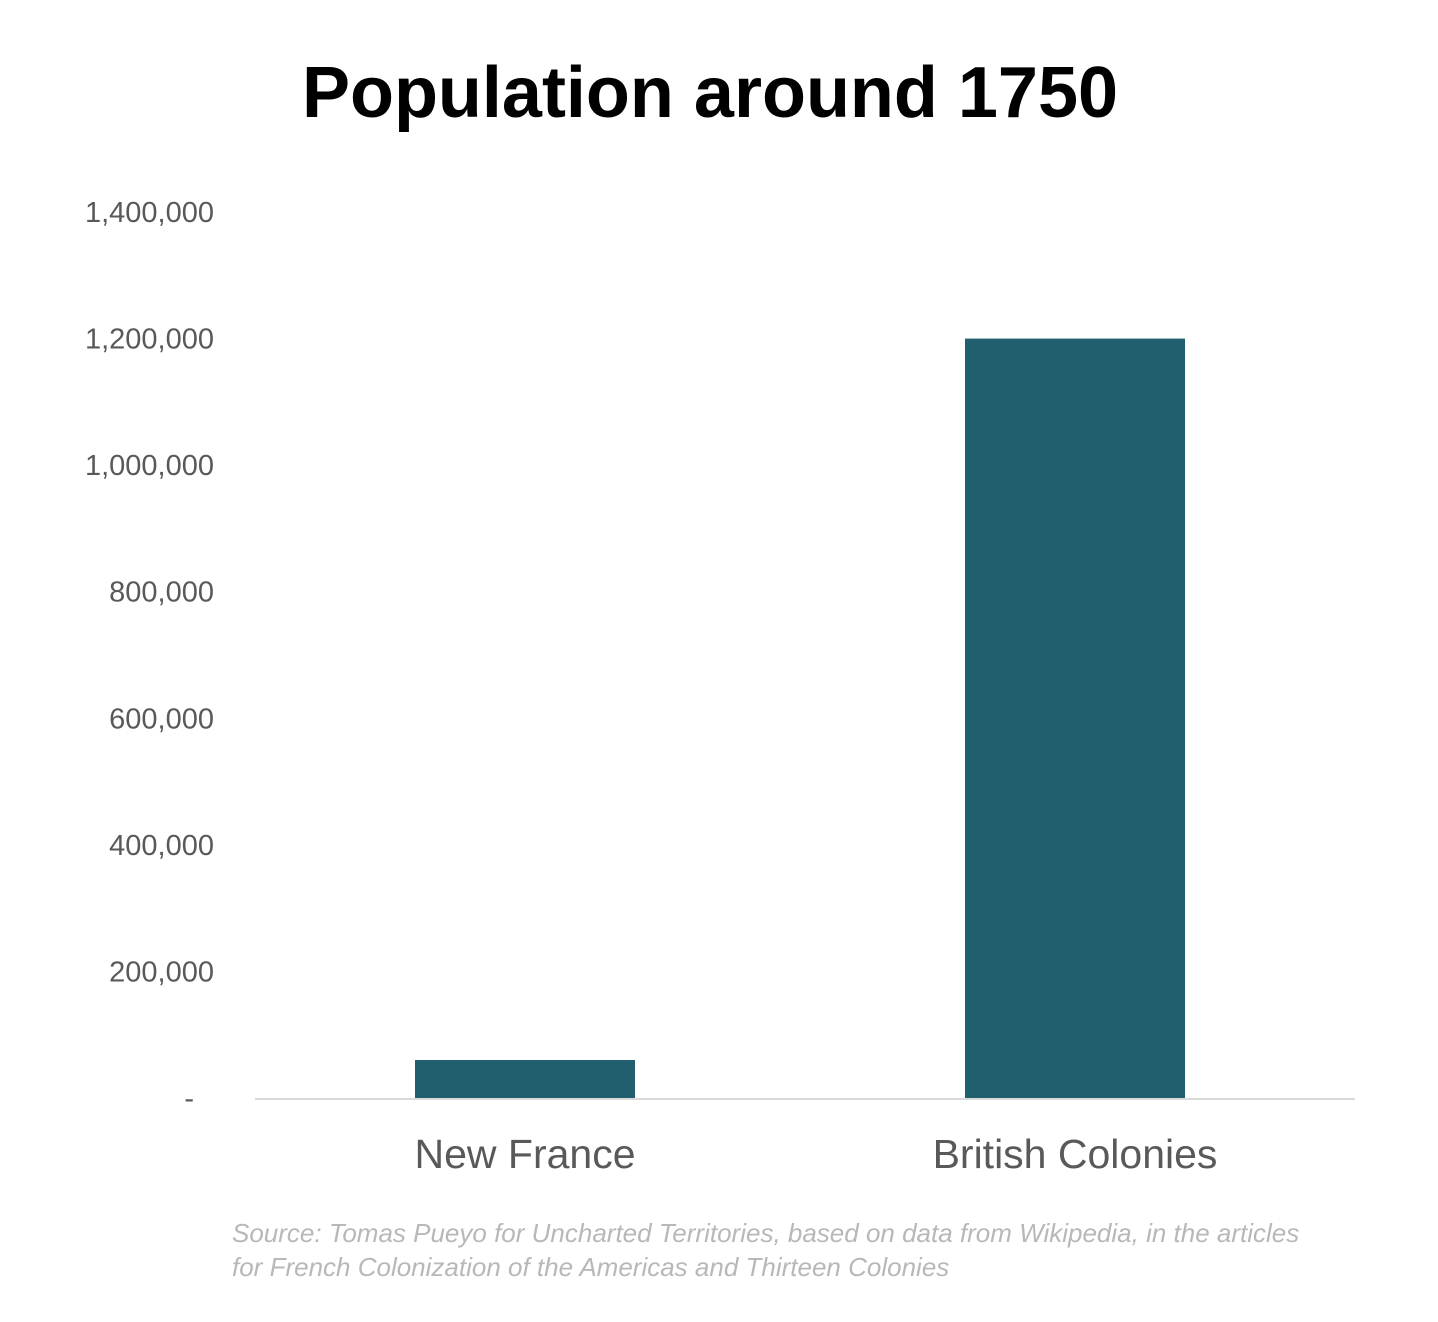 The height and width of the screenshot is (1322, 1438). Describe the element at coordinates (815, 1154) in the screenshot. I see `x-axis: New France British Colonies` at that location.